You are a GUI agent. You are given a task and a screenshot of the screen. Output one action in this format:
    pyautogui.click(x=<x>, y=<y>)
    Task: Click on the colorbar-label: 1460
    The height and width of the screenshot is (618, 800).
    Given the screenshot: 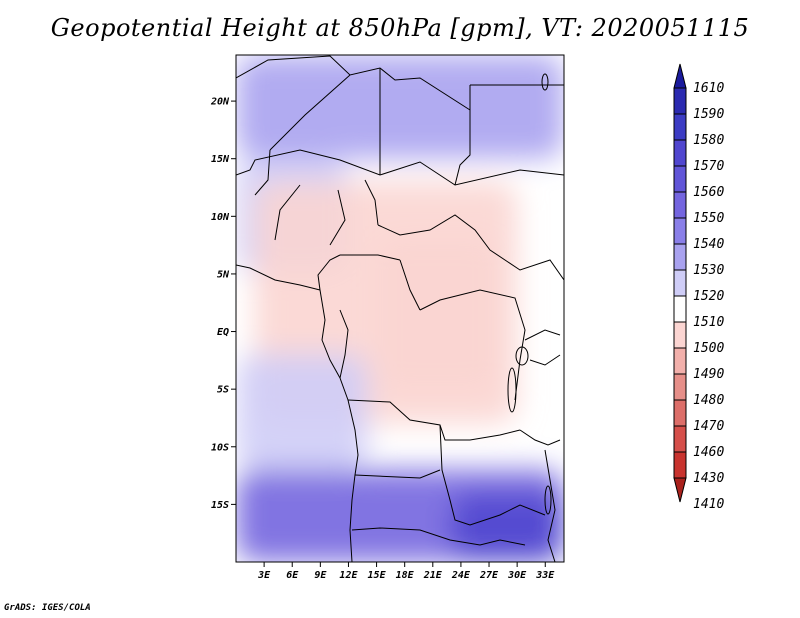 What is the action you would take?
    pyautogui.click(x=708, y=452)
    